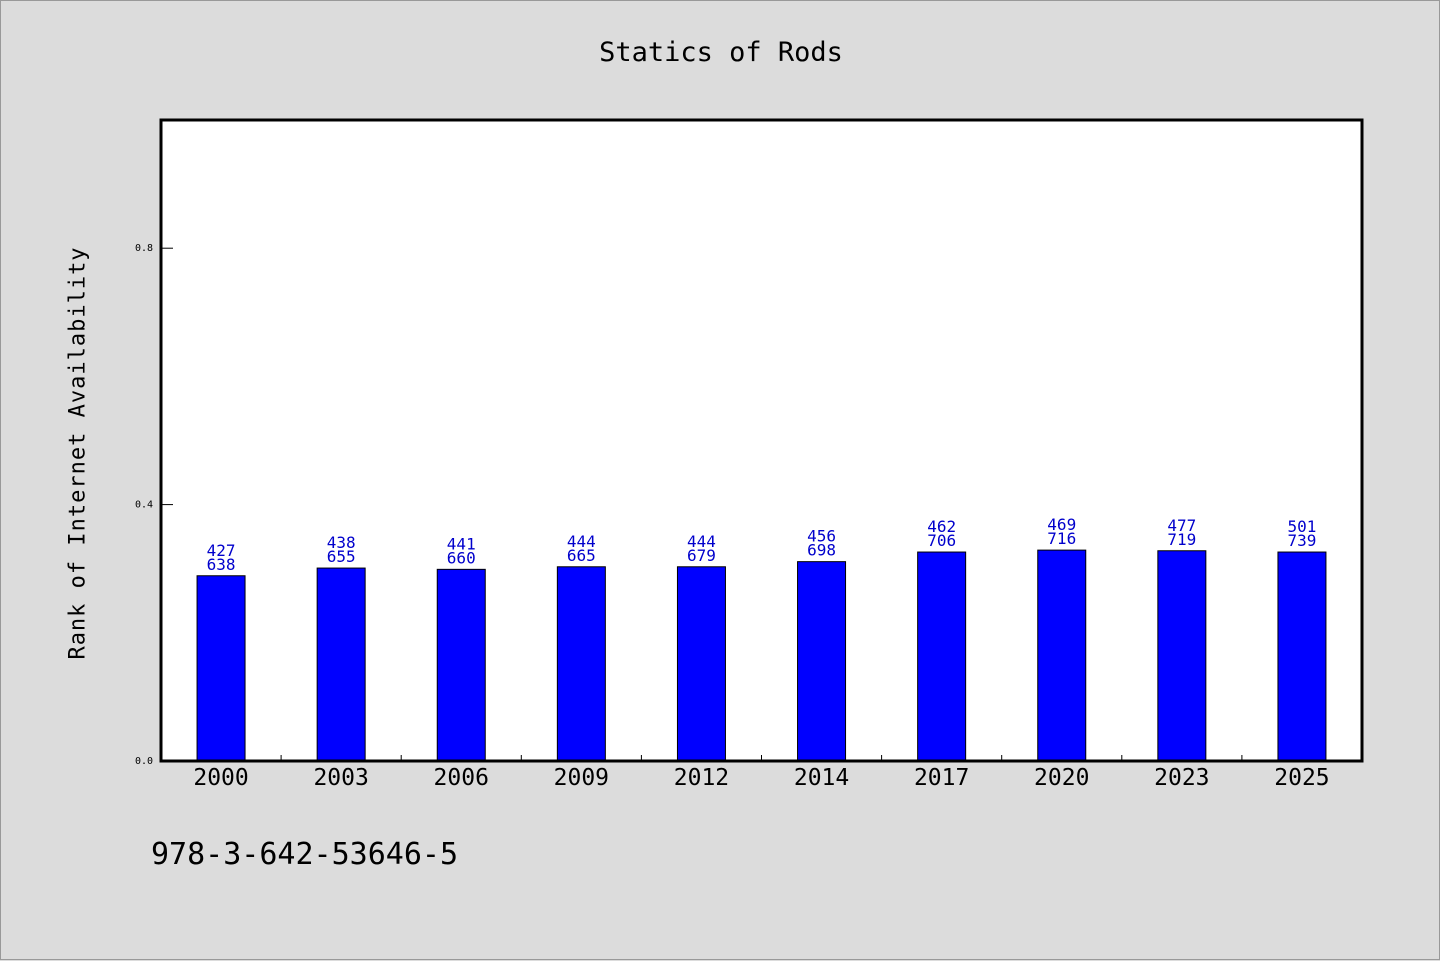 The image size is (1440, 961). I want to click on x-tick-label: 2020, so click(1061, 778).